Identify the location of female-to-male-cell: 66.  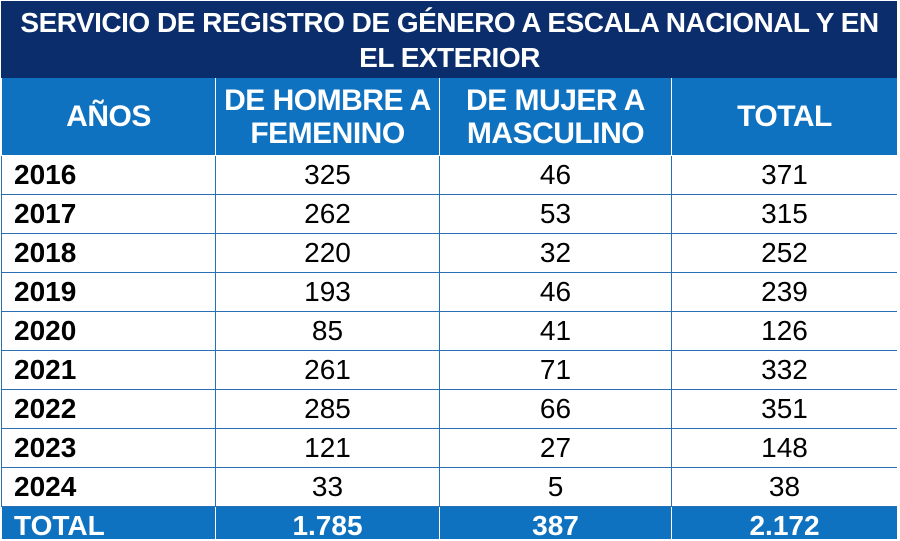
(555, 409).